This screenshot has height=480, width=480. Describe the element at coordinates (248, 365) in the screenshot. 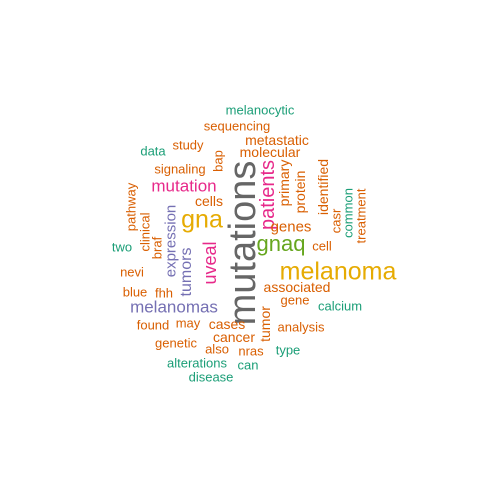

I see `word-can: can` at that location.